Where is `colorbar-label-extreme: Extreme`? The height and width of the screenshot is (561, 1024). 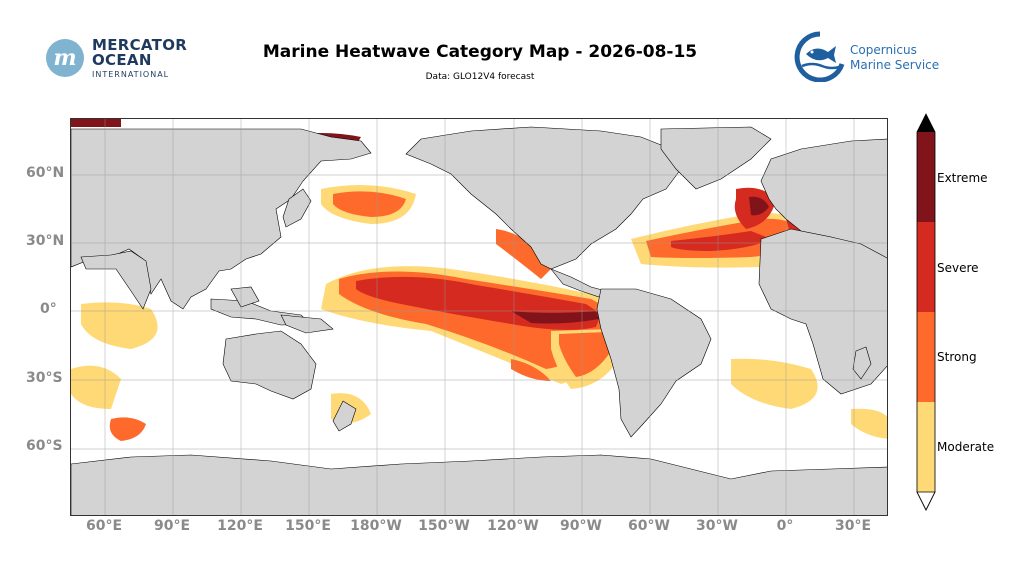 colorbar-label-extreme: Extreme is located at coordinates (962, 178).